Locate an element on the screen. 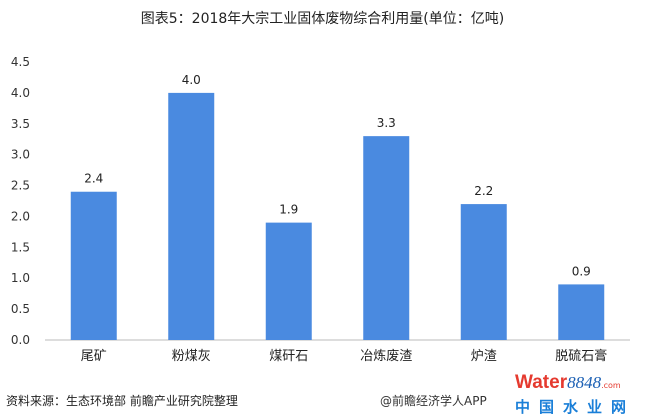  y-tick-label: 1.0 is located at coordinates (20, 278).